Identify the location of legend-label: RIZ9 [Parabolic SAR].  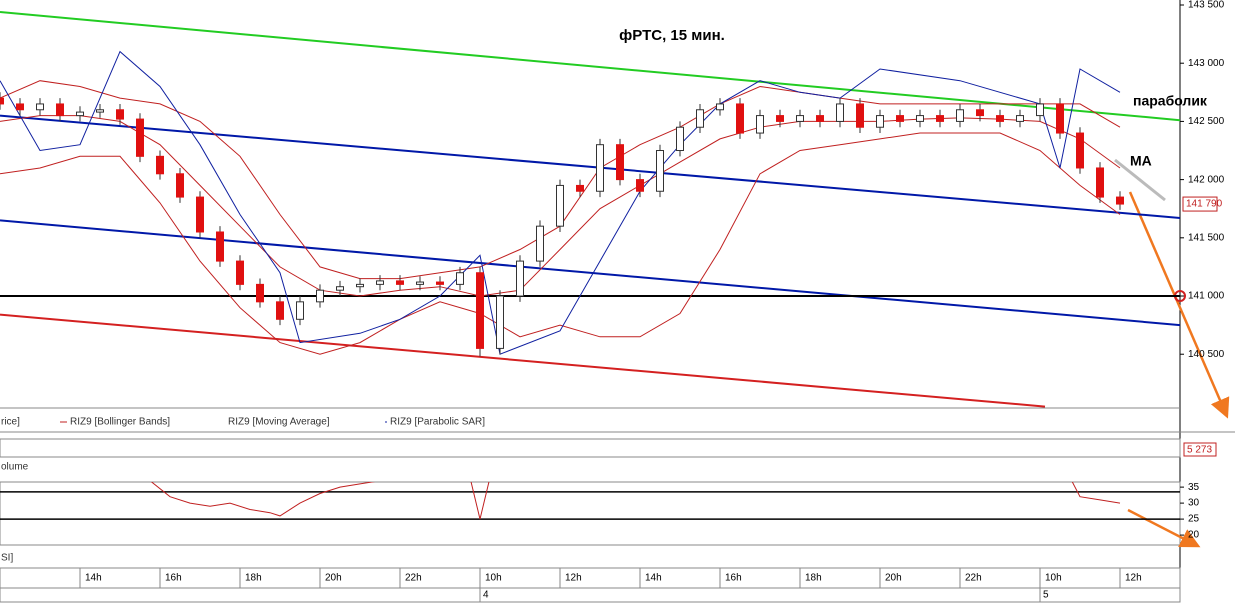
(437, 422).